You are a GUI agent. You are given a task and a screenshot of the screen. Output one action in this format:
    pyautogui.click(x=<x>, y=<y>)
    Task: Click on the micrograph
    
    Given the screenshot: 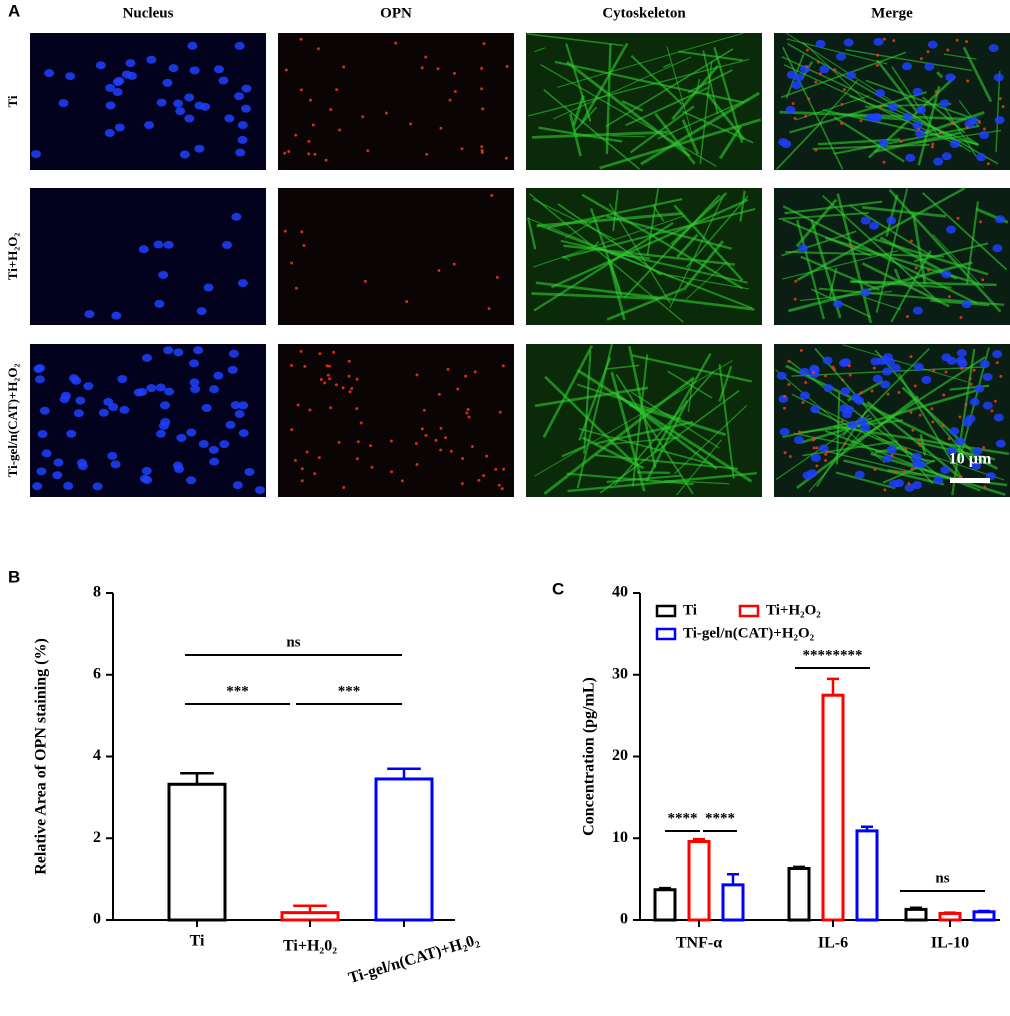 What is the action you would take?
    pyautogui.click(x=148, y=256)
    